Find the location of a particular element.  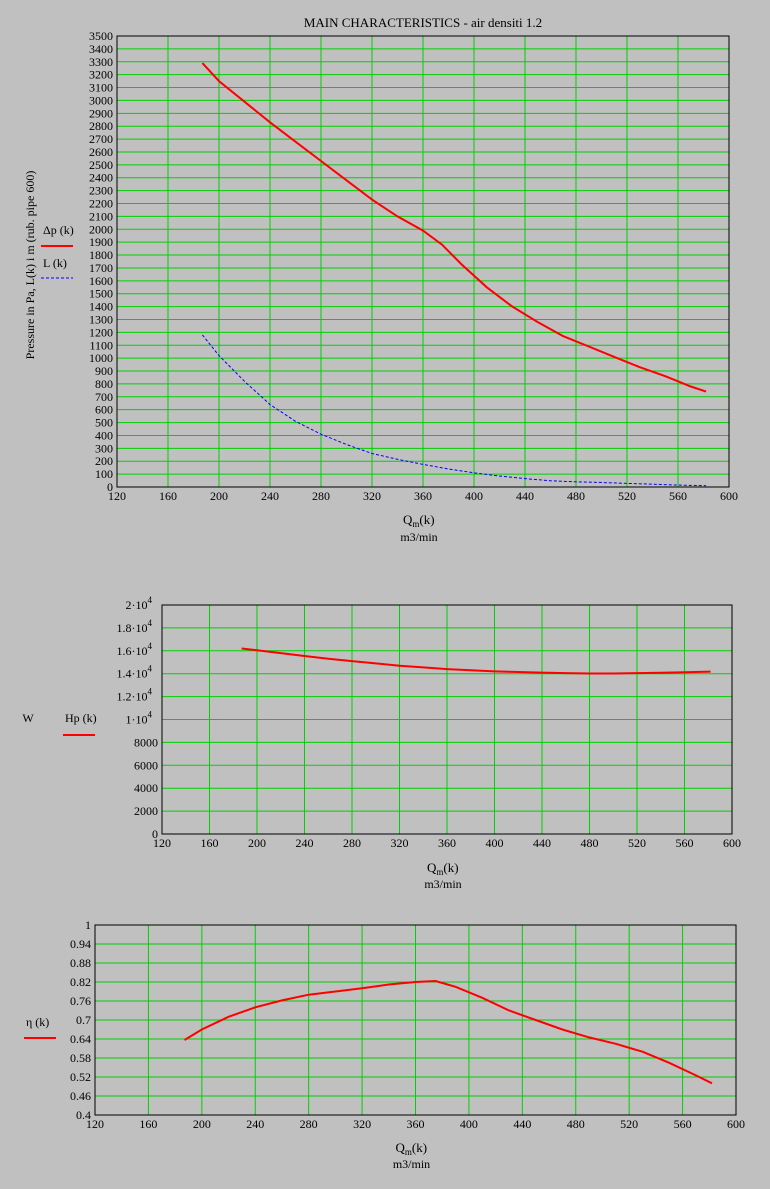

y-tick-label: 4000 is located at coordinates (146, 788).